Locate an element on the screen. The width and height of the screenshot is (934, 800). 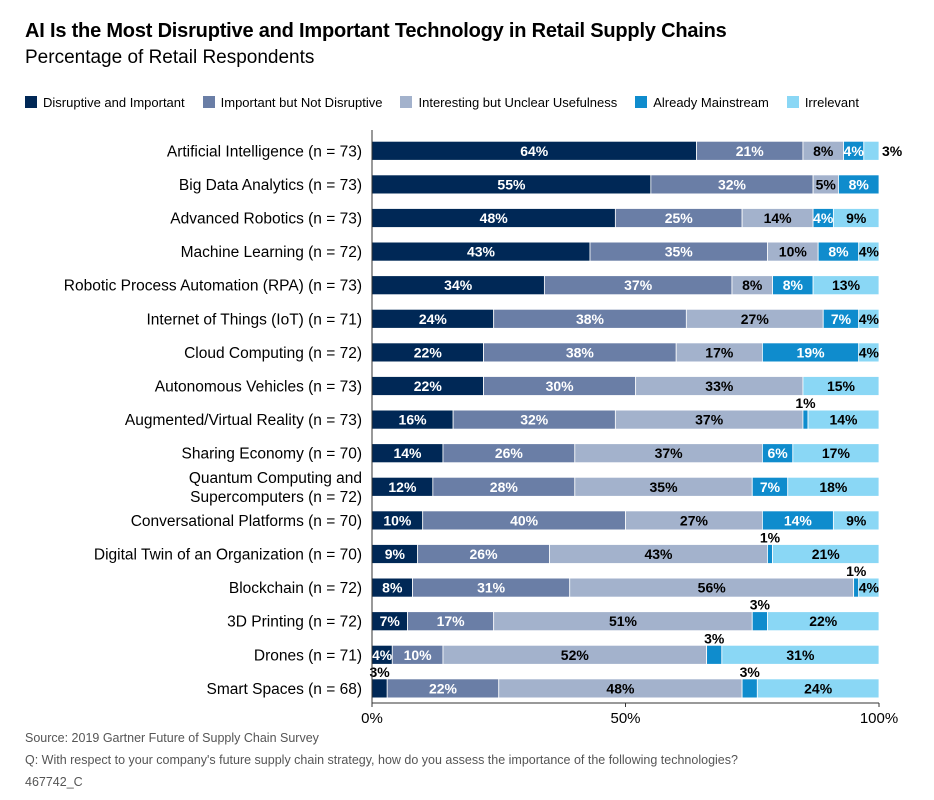
data-label: 55% is located at coordinates (511, 184).